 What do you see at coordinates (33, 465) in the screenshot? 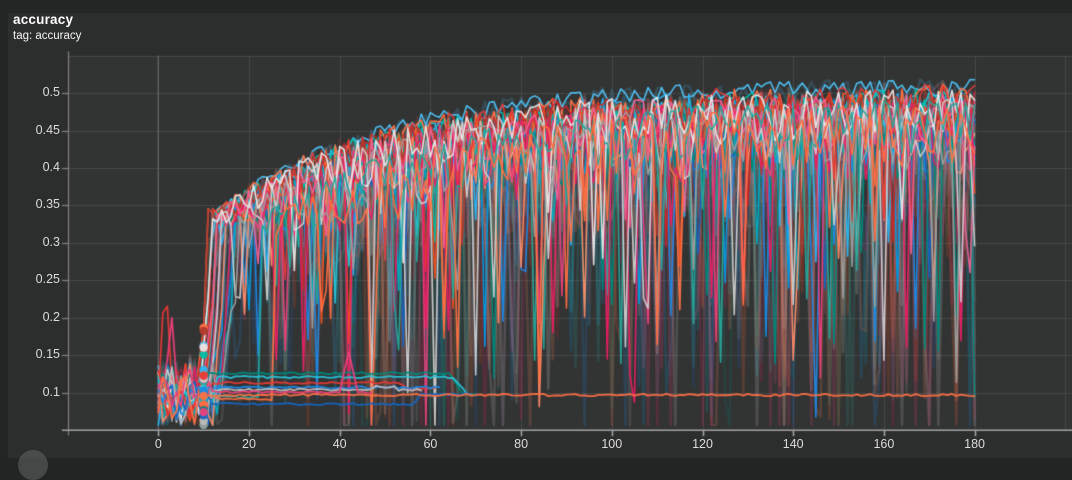
I see `card-action-button-partial` at bounding box center [33, 465].